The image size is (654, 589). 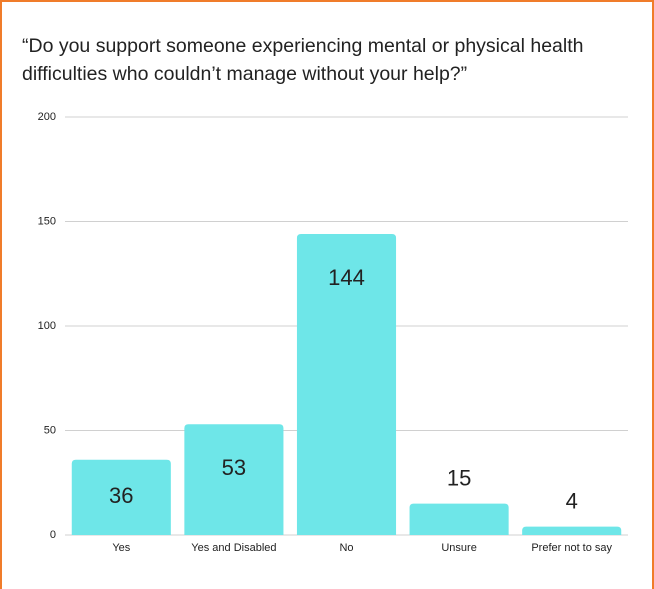 What do you see at coordinates (121, 548) in the screenshot?
I see `x-tick-label: Yes` at bounding box center [121, 548].